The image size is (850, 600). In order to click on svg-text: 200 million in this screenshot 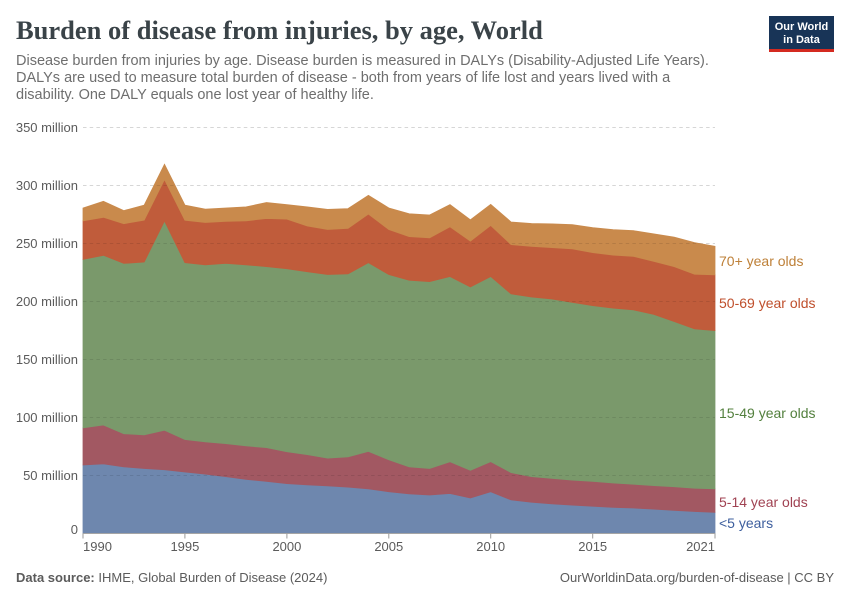, I will do `click(47, 301)`.